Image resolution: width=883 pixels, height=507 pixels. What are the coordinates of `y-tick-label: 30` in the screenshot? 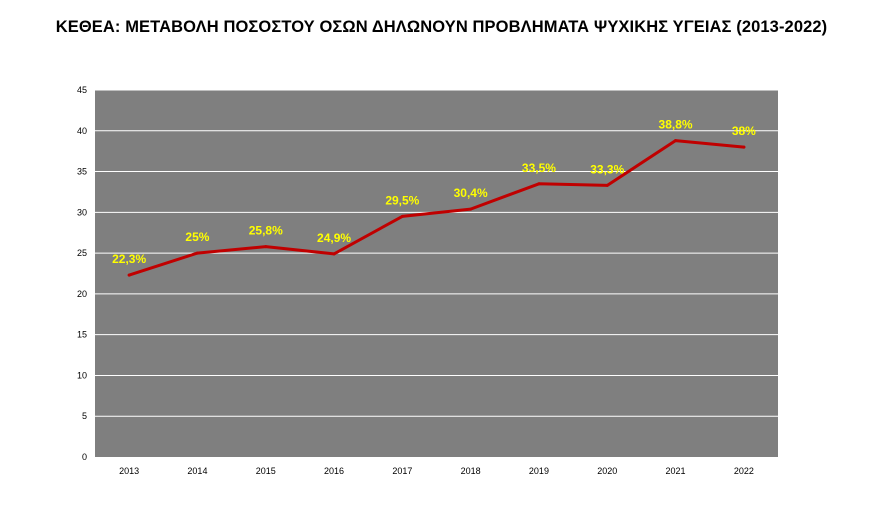 It's located at (82, 212).